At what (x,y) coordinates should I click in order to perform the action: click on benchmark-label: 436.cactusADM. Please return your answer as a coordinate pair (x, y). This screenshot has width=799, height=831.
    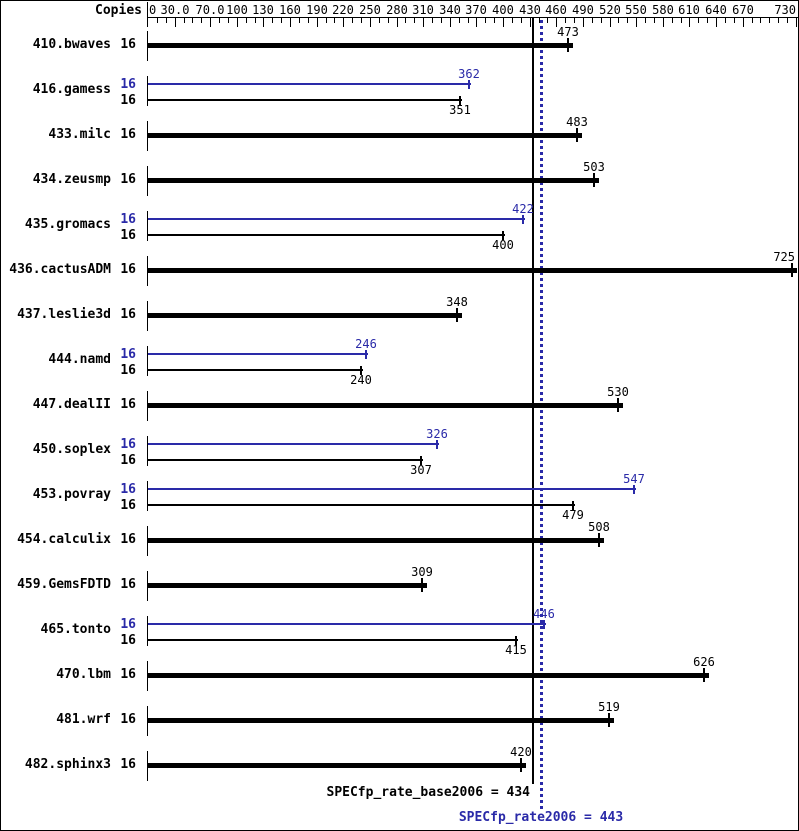
    Looking at the image, I should click on (60, 269).